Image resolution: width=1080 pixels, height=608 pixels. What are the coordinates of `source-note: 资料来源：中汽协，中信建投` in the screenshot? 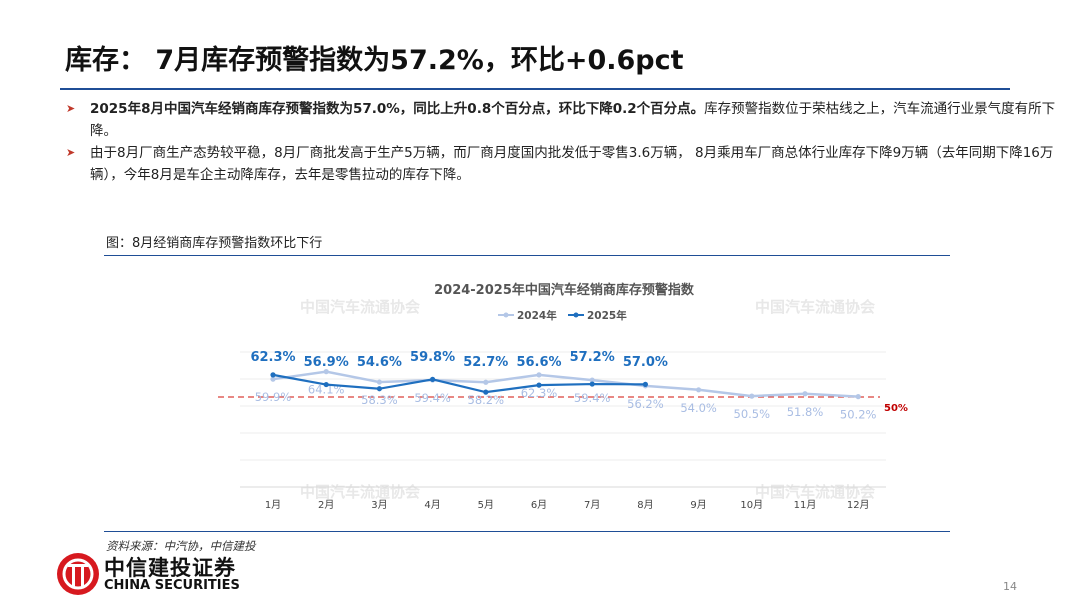 It's located at (181, 546).